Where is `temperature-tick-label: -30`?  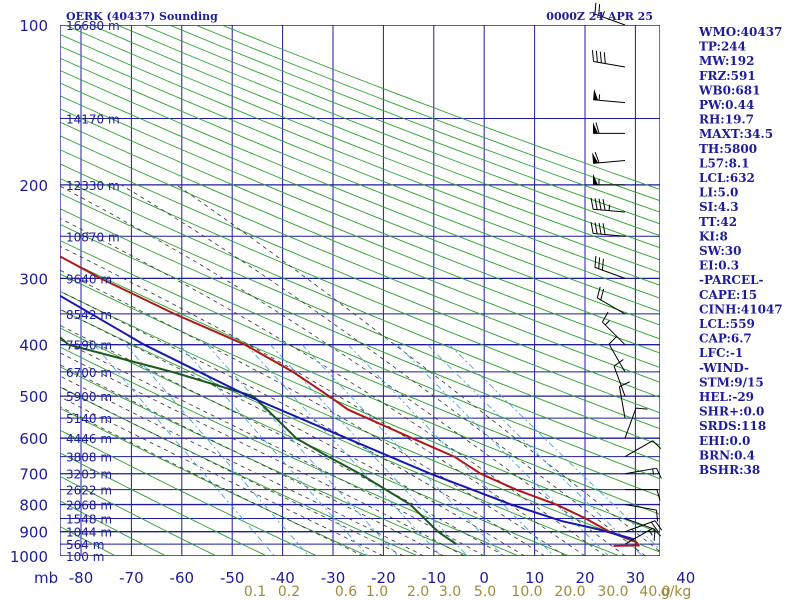 temperature-tick-label: -30 is located at coordinates (333, 578).